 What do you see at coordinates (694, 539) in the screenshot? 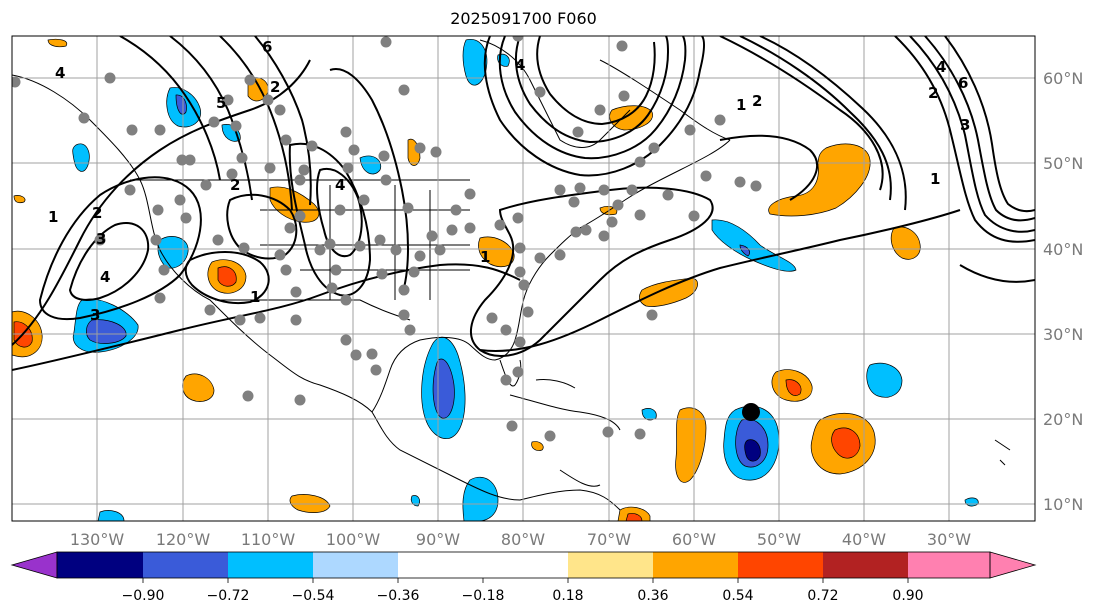
I see `lon-label: 60°W` at bounding box center [694, 539].